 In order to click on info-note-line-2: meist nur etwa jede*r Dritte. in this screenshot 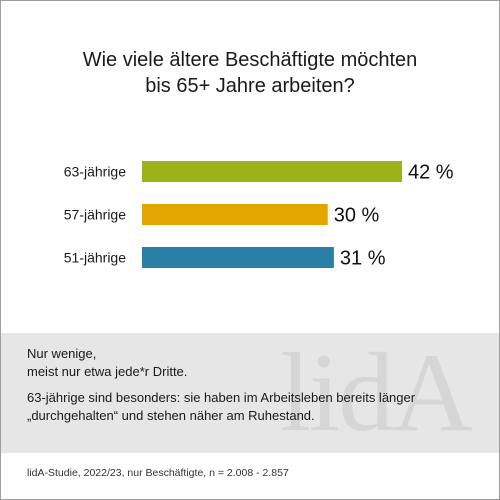, I will do `click(107, 371)`.